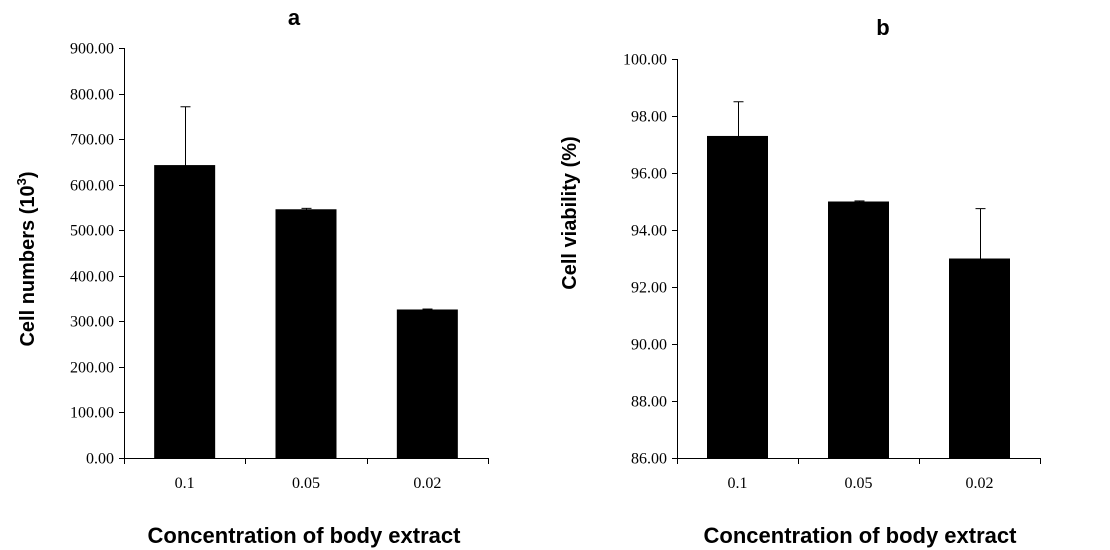 This screenshot has height=550, width=1110. What do you see at coordinates (645, 60) in the screenshot?
I see `panel-b-y-tick-label: 100.00` at bounding box center [645, 60].